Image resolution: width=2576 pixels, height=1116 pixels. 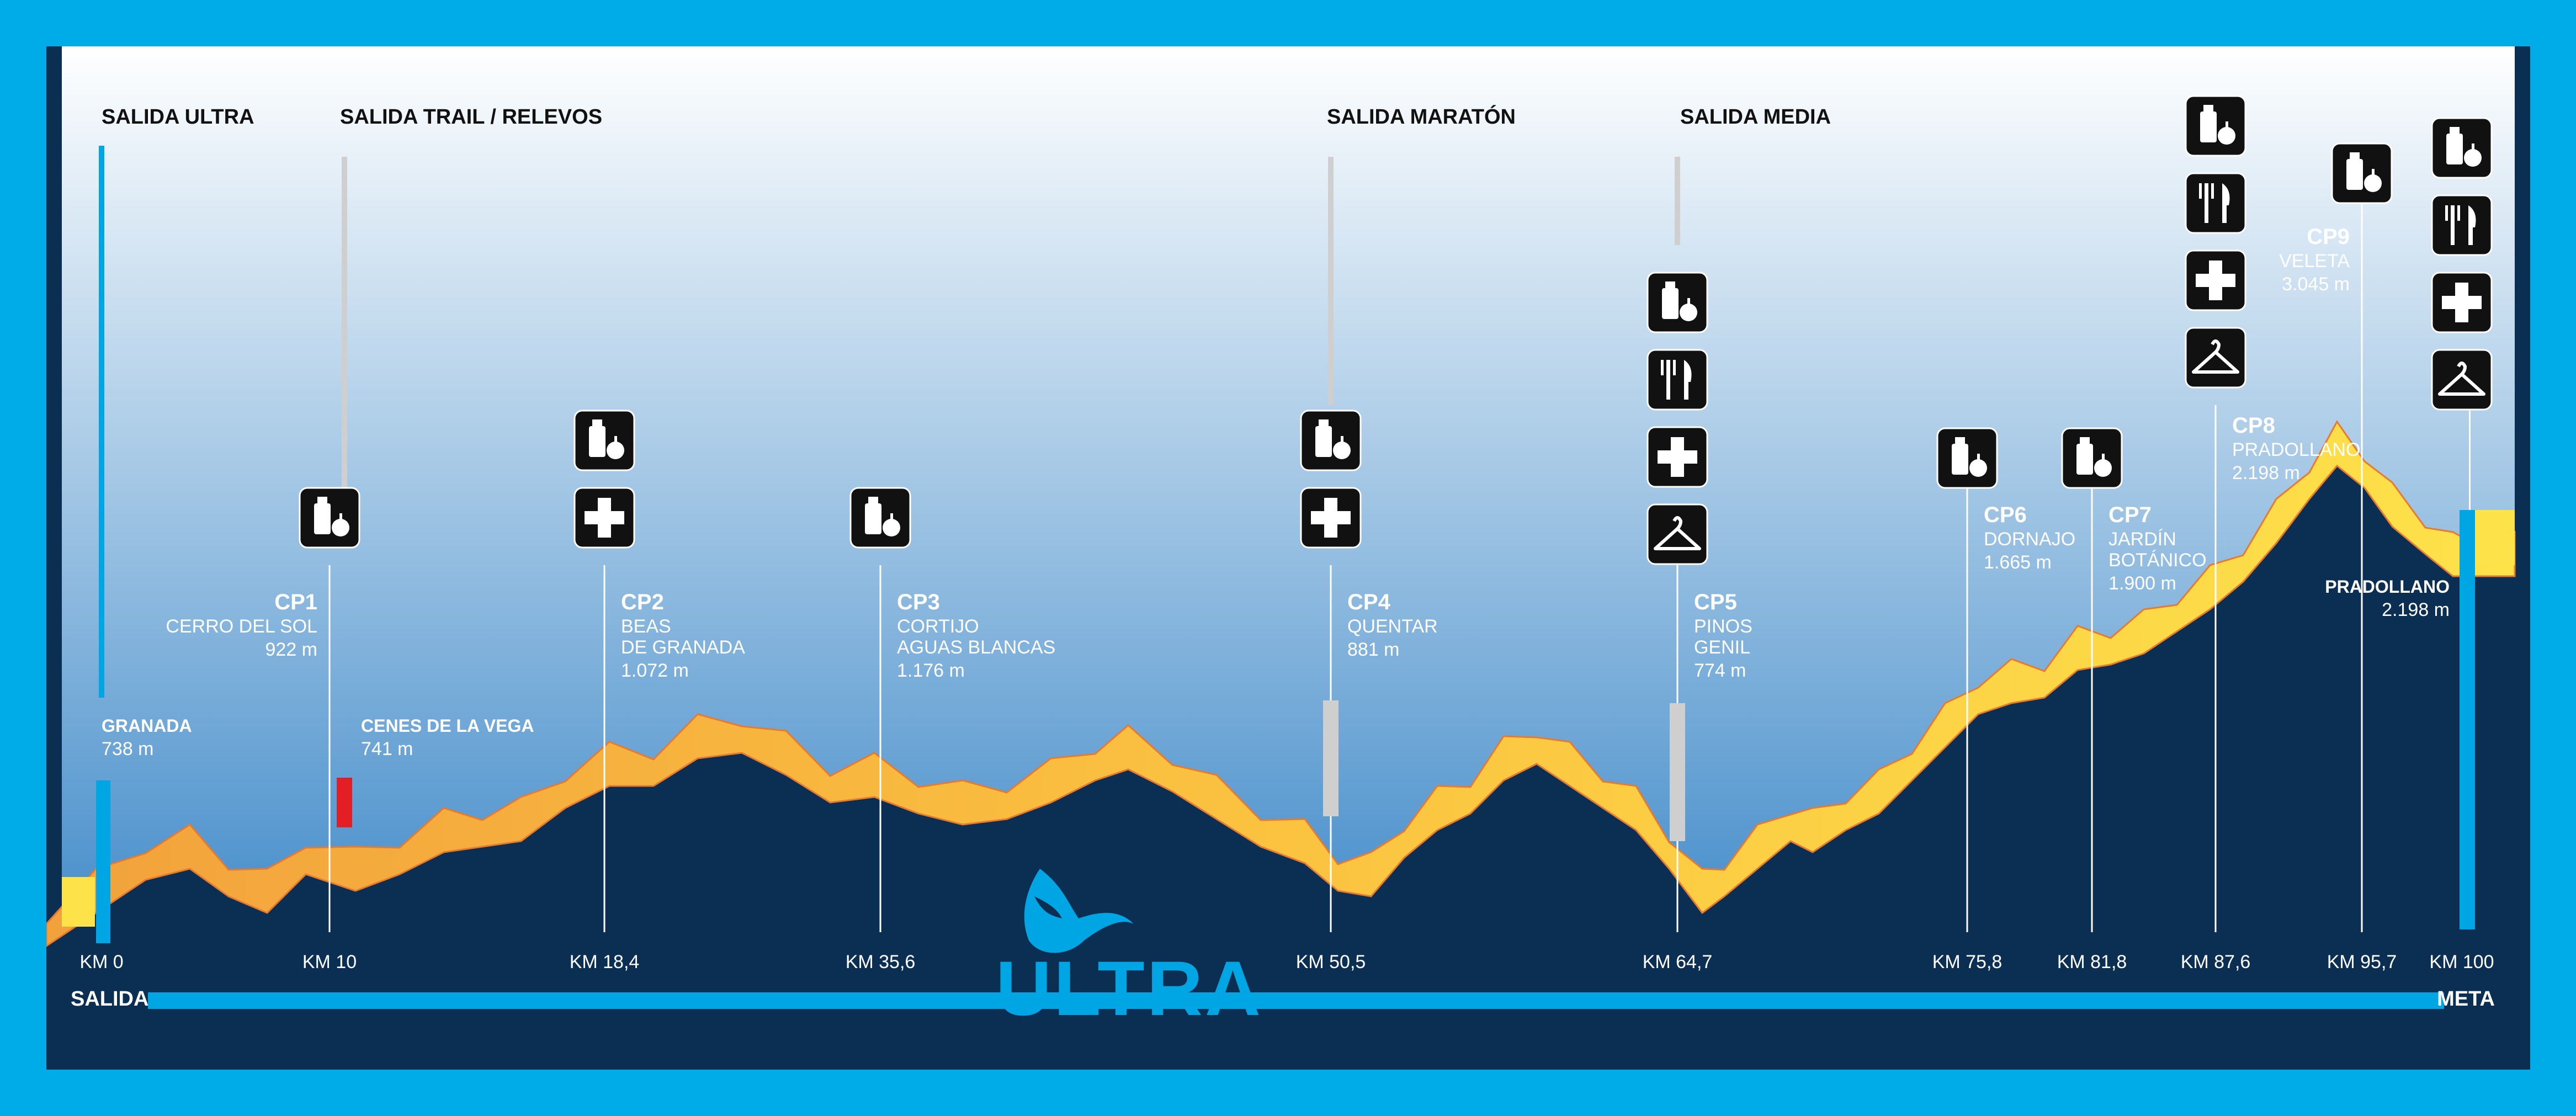 What do you see at coordinates (1755, 117) in the screenshot?
I see `start-label-3: SALIDA MEDIA` at bounding box center [1755, 117].